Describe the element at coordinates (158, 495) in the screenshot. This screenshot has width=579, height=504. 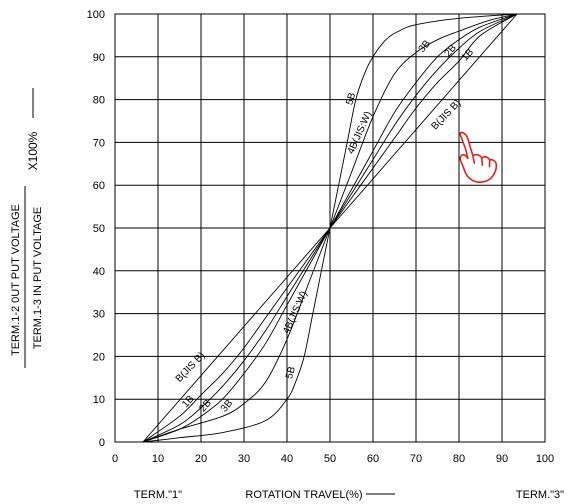
I see `x-axis-left-terminal-label: TERM."1"` at that location.